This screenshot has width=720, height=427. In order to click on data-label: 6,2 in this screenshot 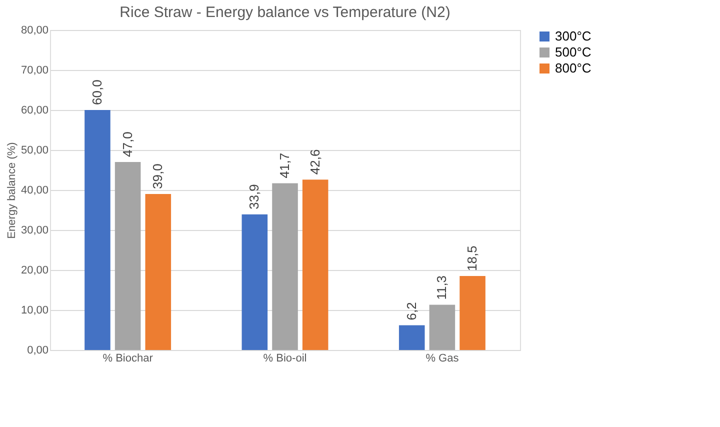, I will do `click(411, 311)`.